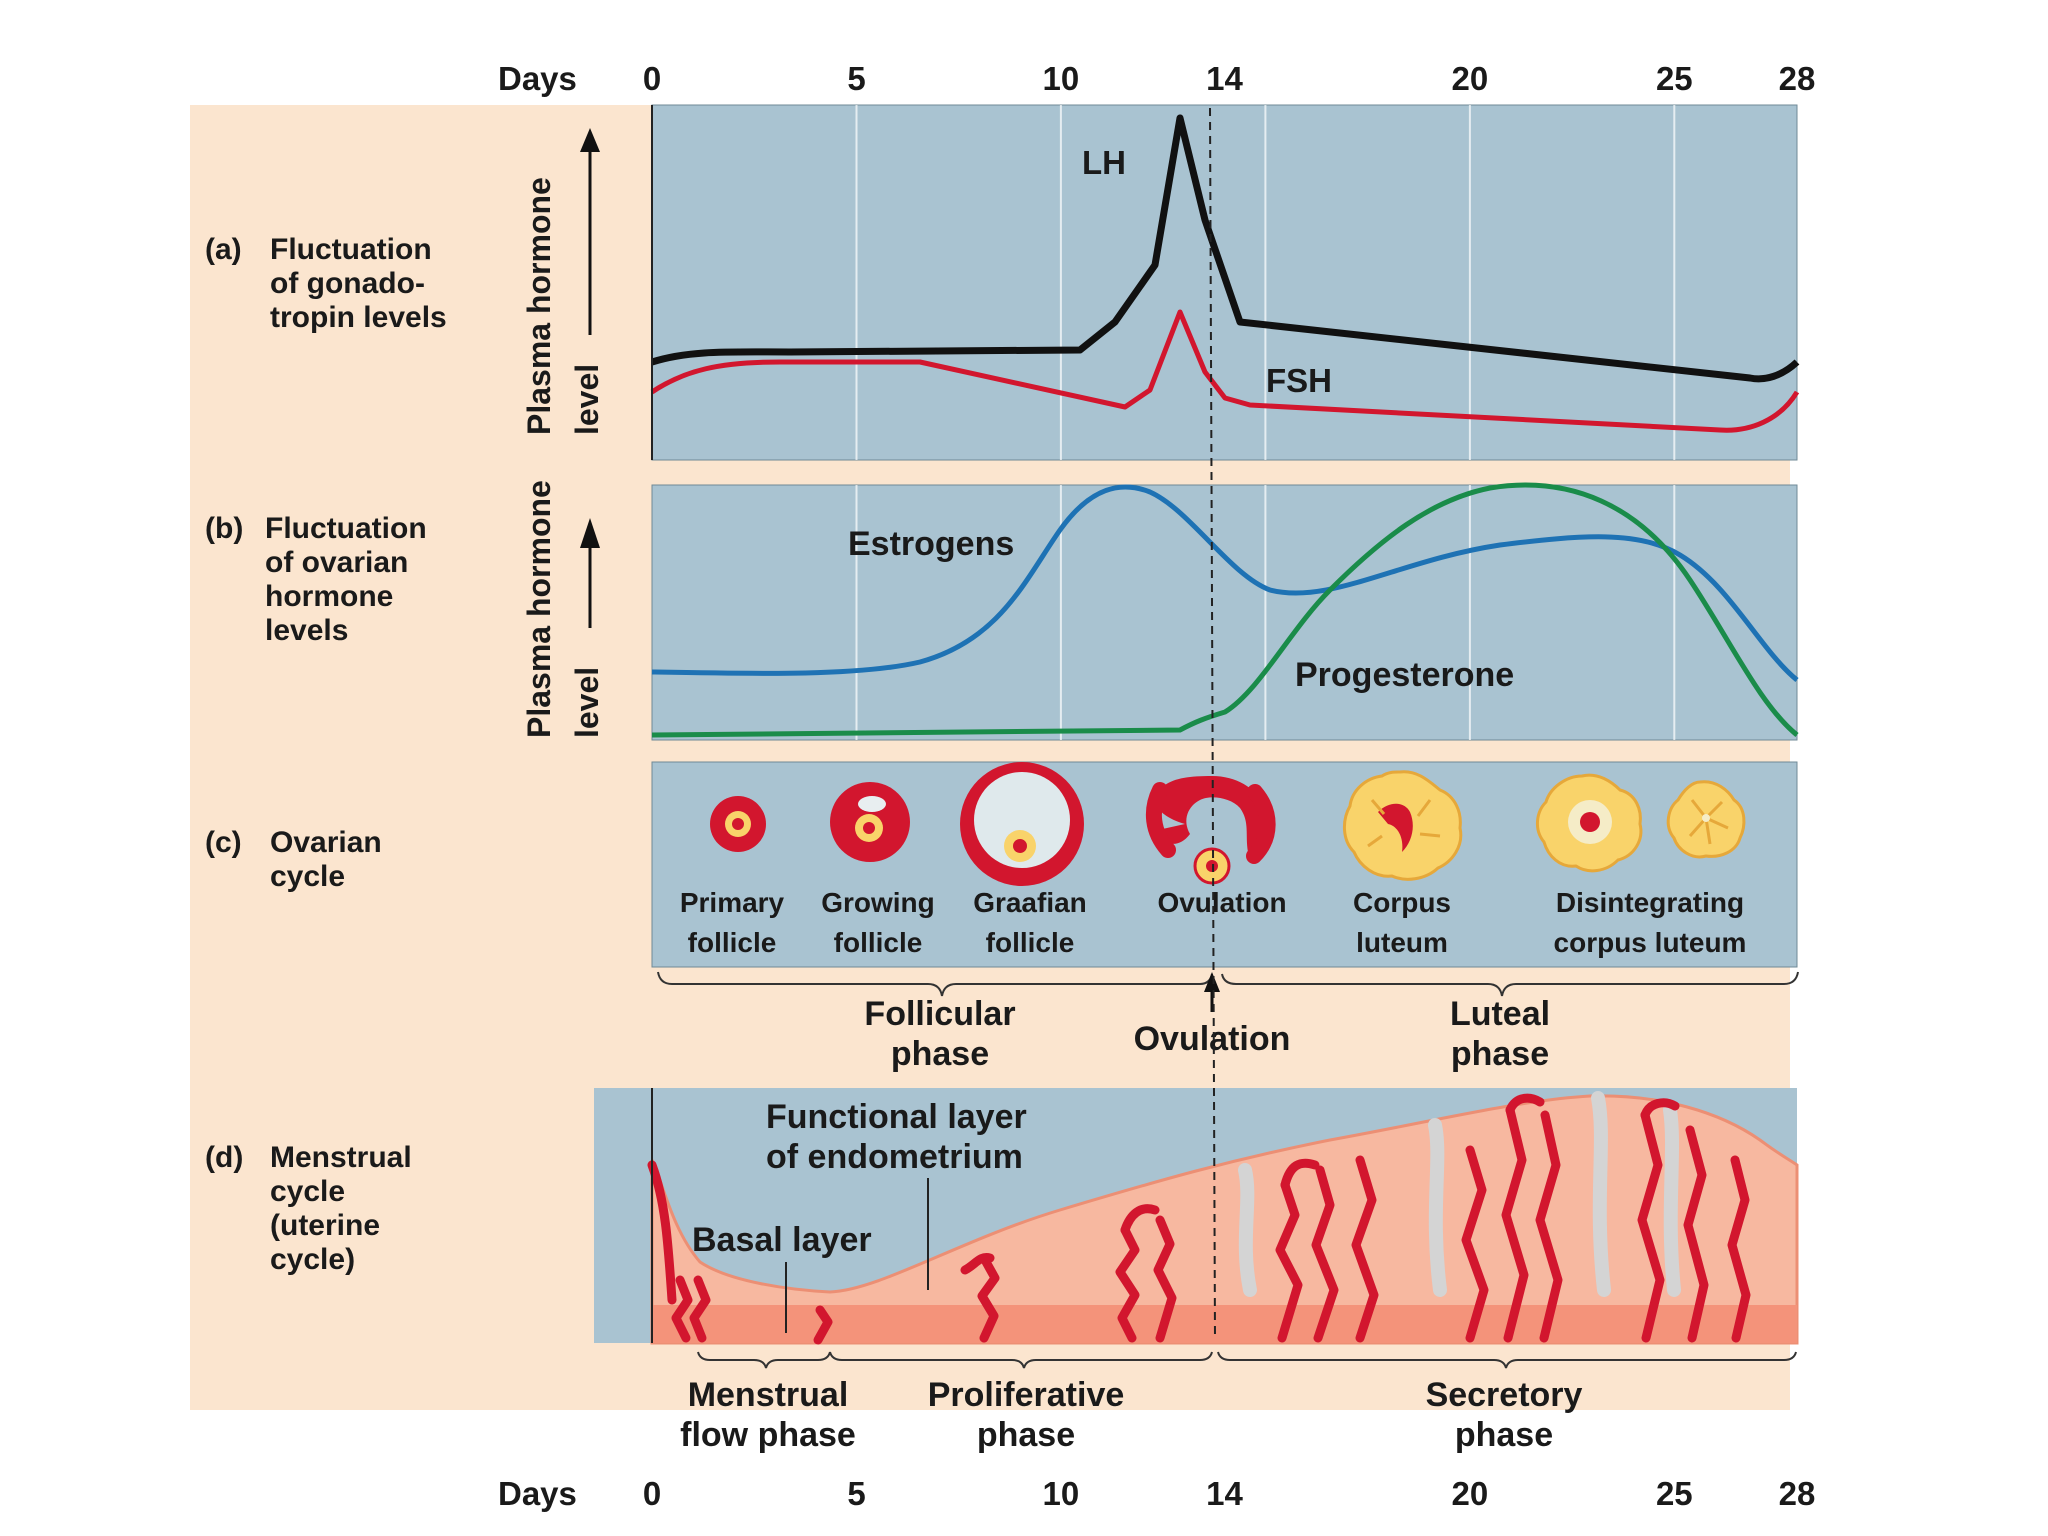 This screenshot has width=2048, height=1536. What do you see at coordinates (896, 1117) in the screenshot?
I see `functional-layer-label-line1: Functional layer` at bounding box center [896, 1117].